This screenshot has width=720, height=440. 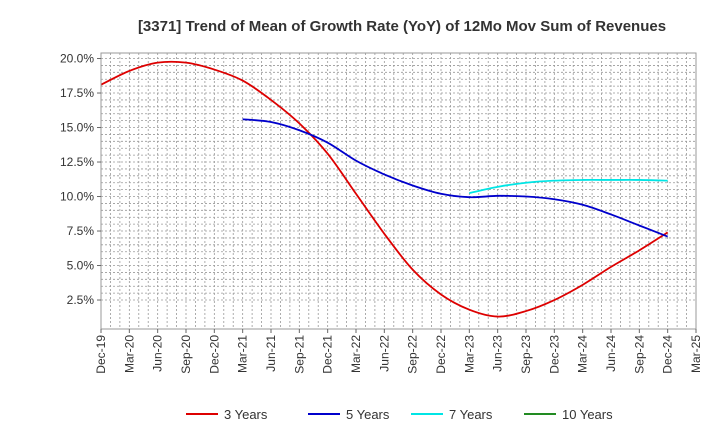 What do you see at coordinates (299, 354) in the screenshot?
I see `x-tick-label: Sep-21` at bounding box center [299, 354].